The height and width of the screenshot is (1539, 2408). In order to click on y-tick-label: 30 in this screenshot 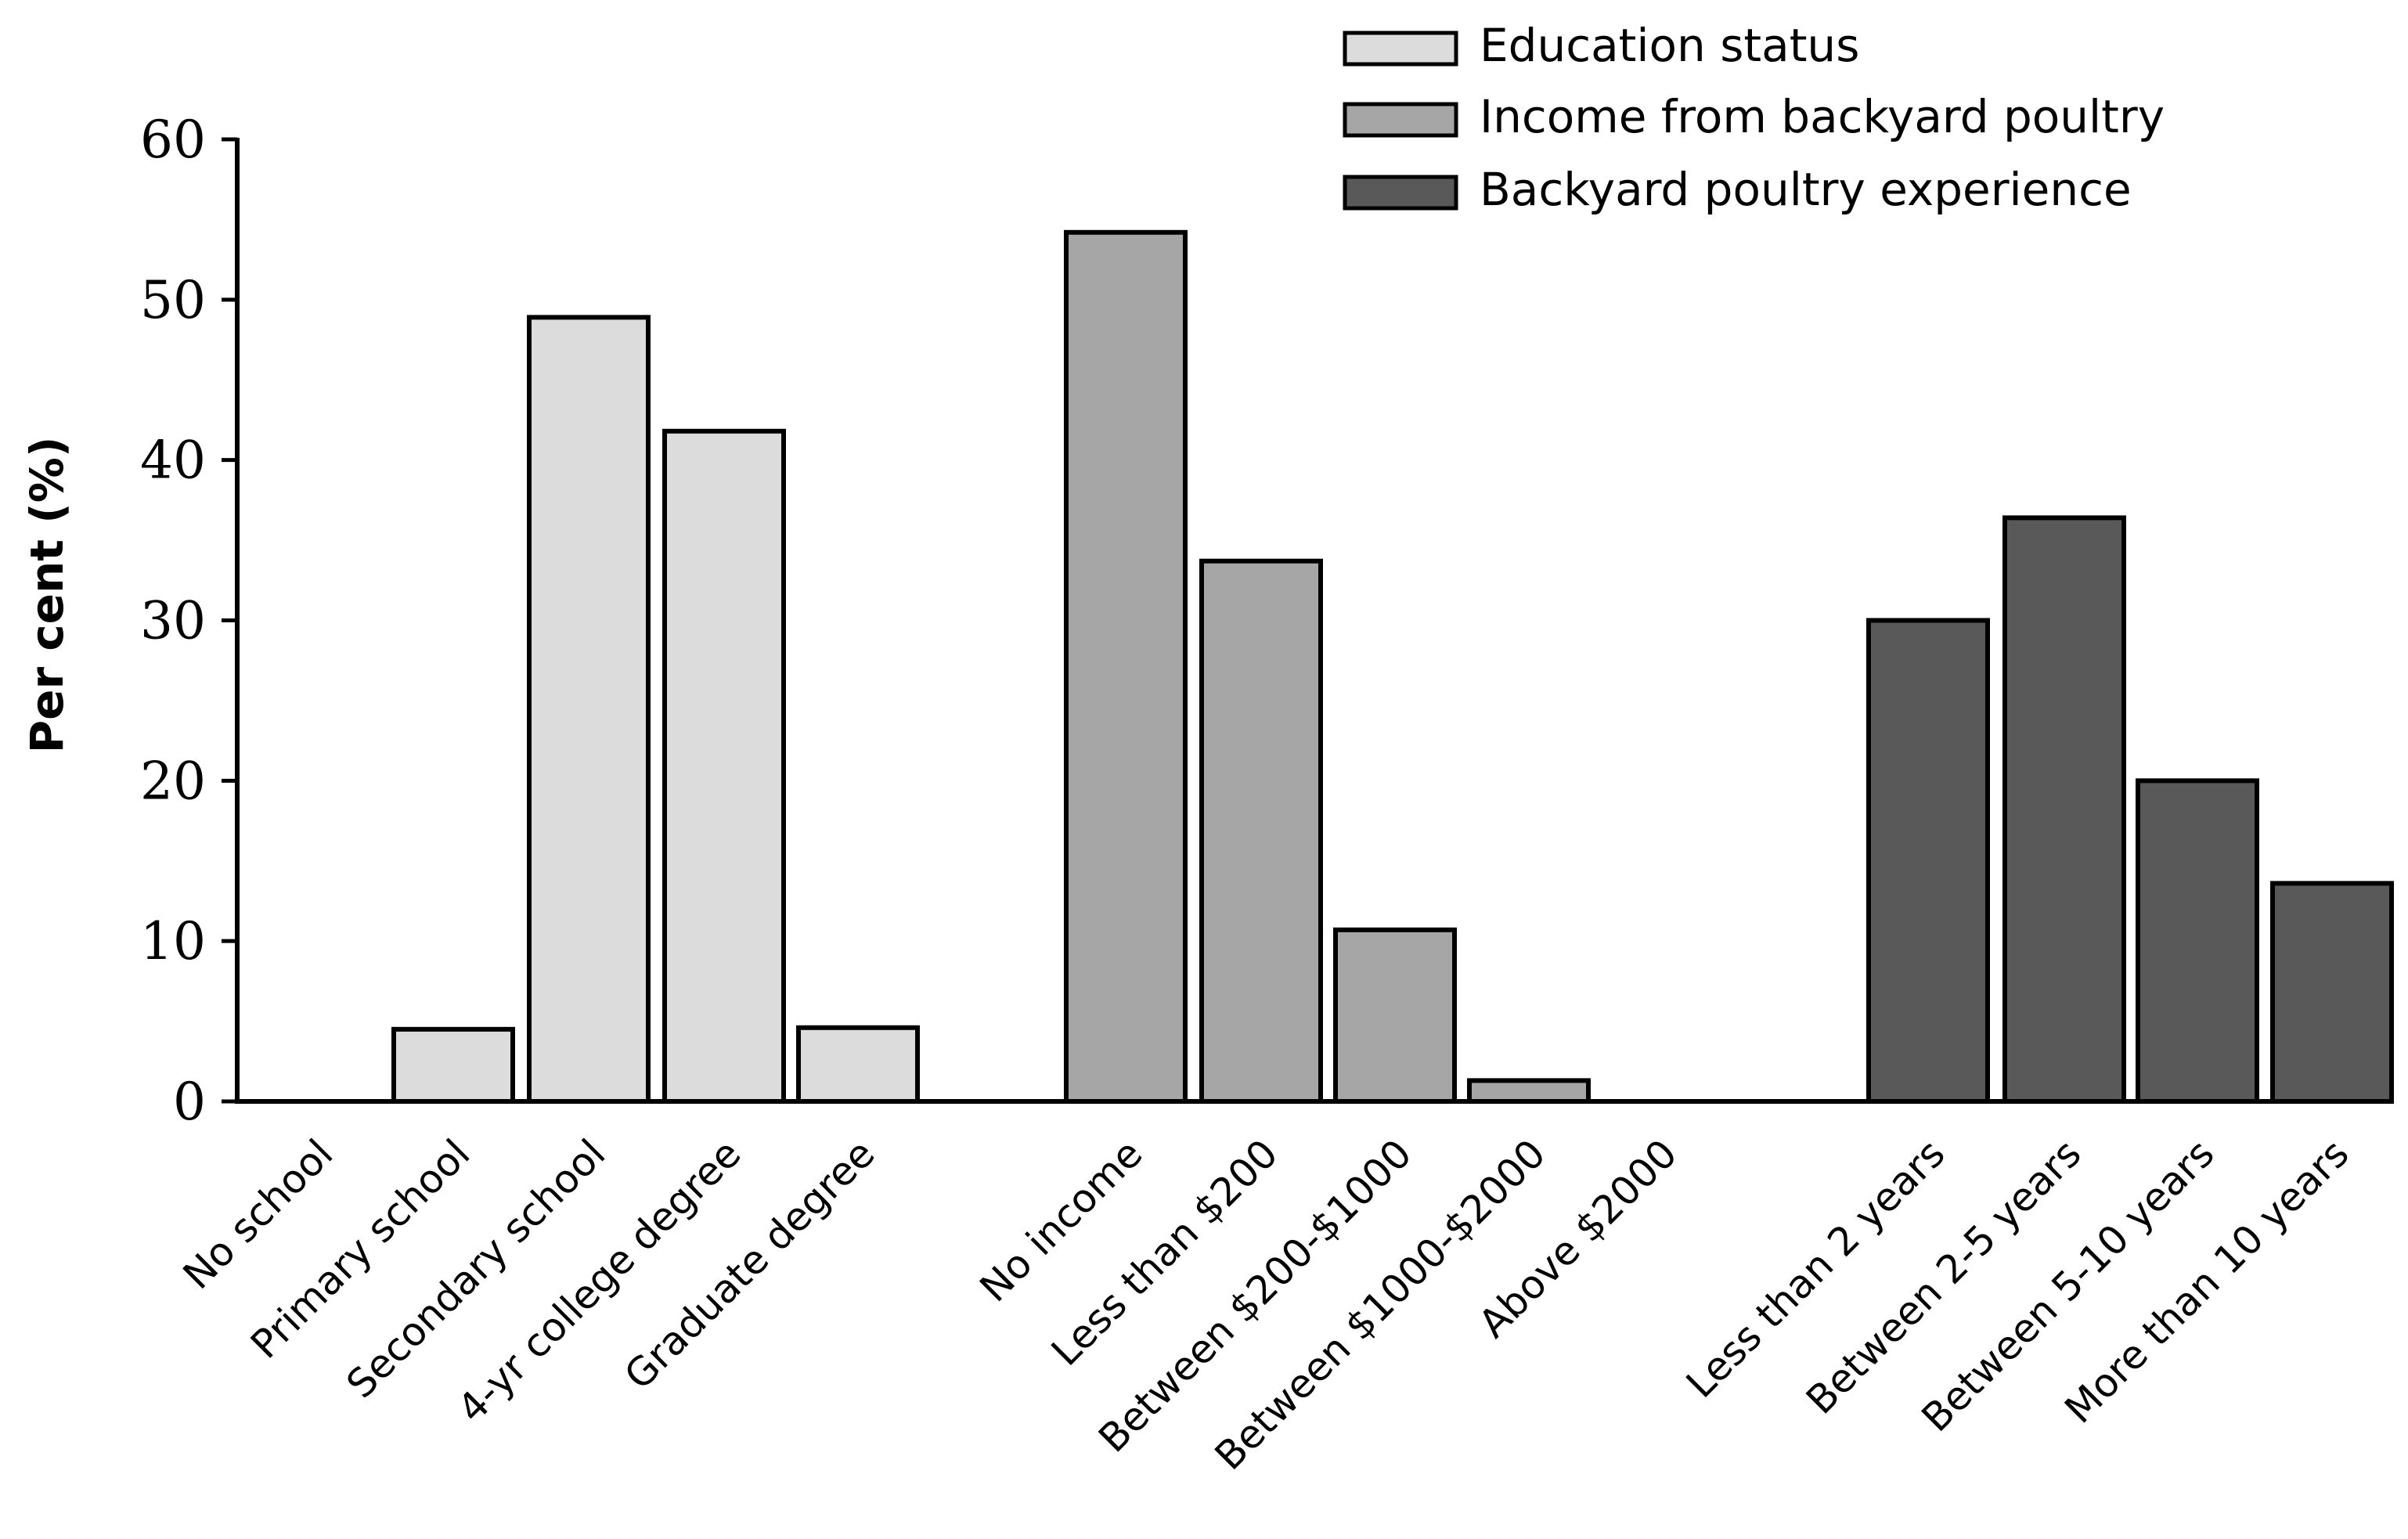, I will do `click(173, 621)`.